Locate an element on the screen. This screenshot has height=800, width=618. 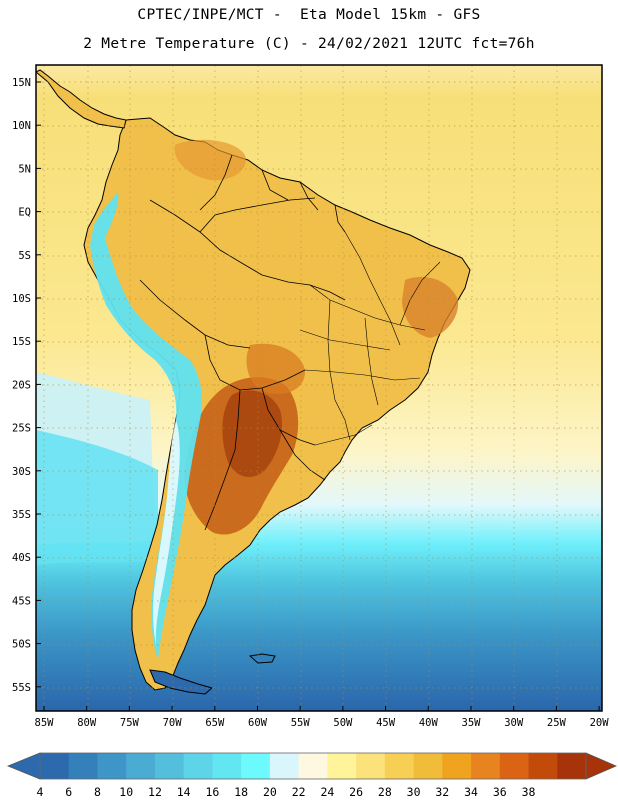
hot-zone-northeast is located at coordinates (430, 307).